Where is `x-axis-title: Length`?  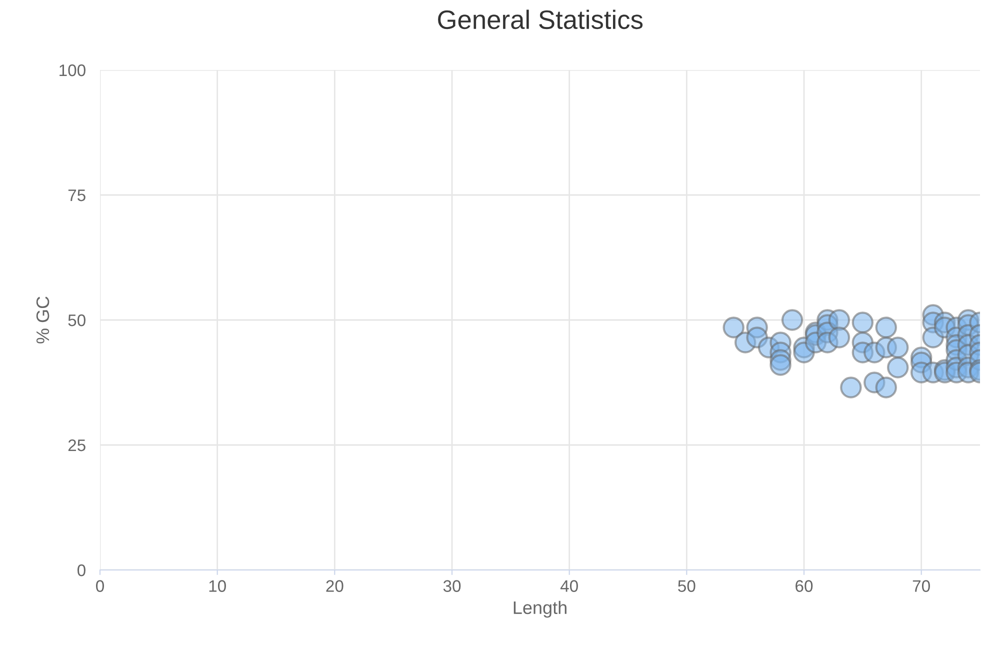
x-axis-title: Length is located at coordinates (540, 609).